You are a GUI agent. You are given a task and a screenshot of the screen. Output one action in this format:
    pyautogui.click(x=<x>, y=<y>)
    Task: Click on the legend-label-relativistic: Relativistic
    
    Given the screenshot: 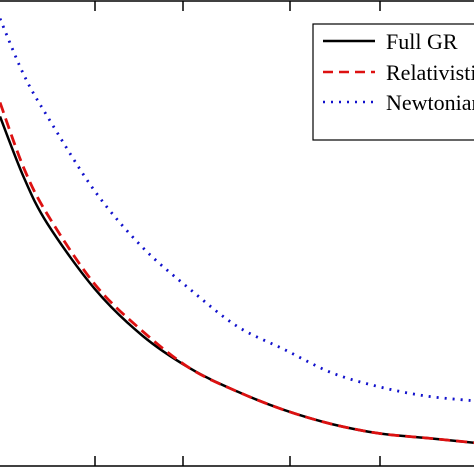 What is the action you would take?
    pyautogui.click(x=430, y=72)
    